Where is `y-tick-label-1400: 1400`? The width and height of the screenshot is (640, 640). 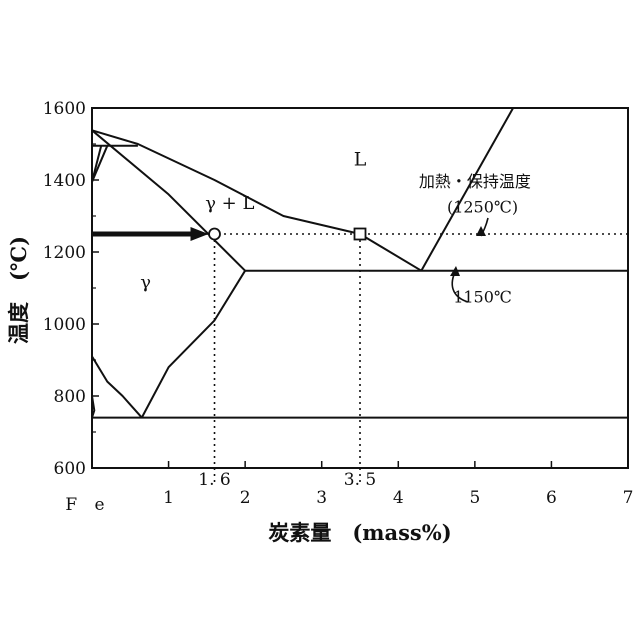 y-tick-label-1400: 1400 is located at coordinates (64, 181).